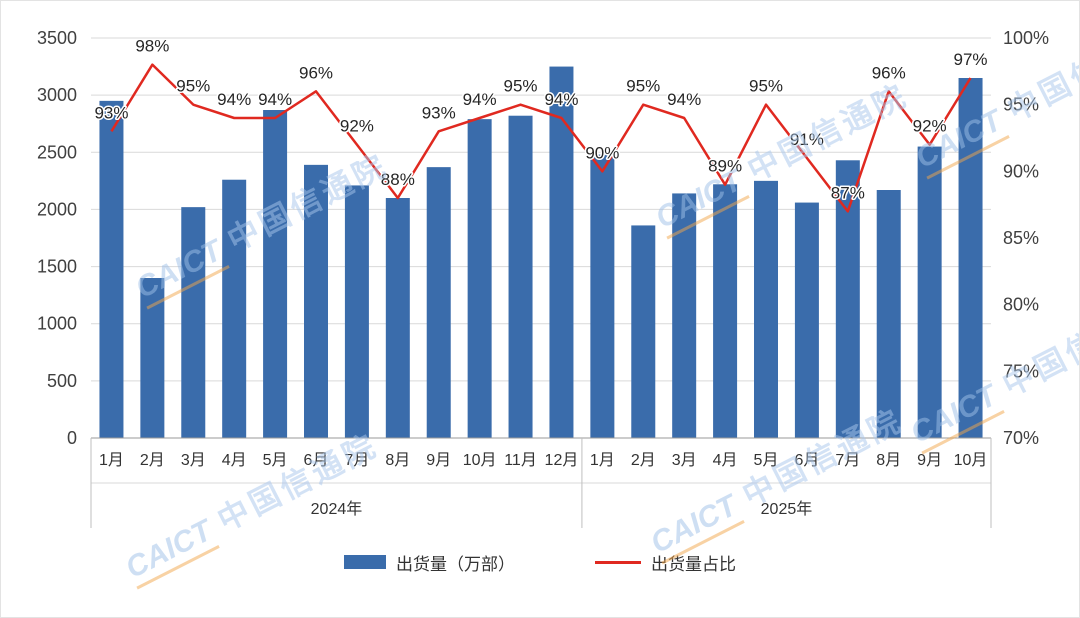 The image size is (1080, 618). I want to click on line-label-19: 96%, so click(889, 72).